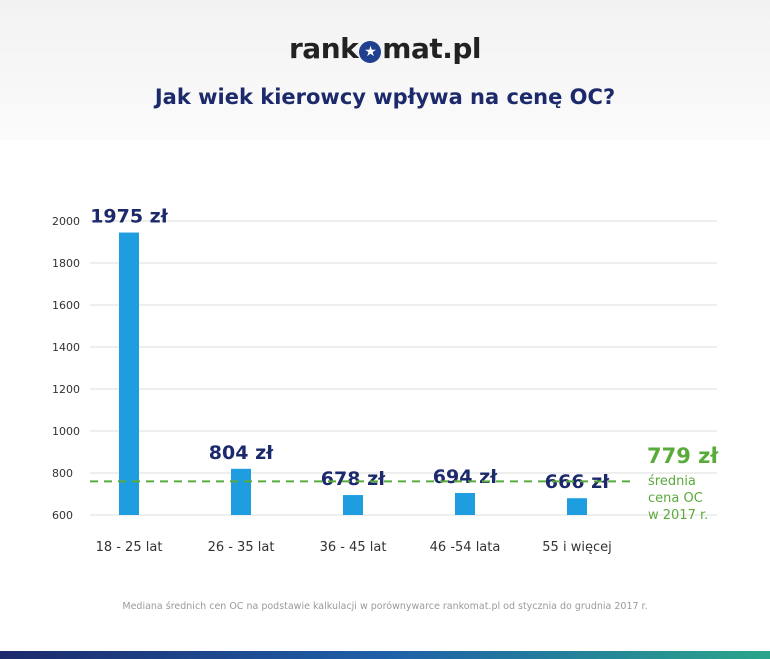  I want to click on y-tick-label: 600, so click(62, 515).